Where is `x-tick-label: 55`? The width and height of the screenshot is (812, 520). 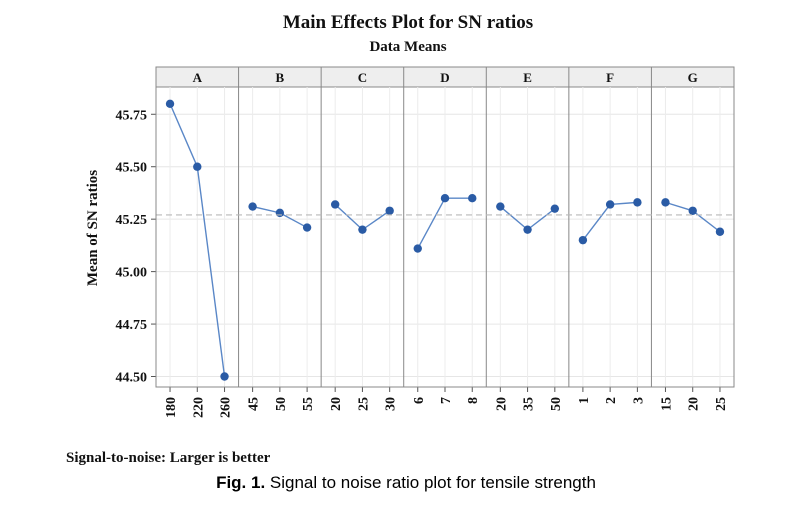
x-tick-label: 55 is located at coordinates (308, 404).